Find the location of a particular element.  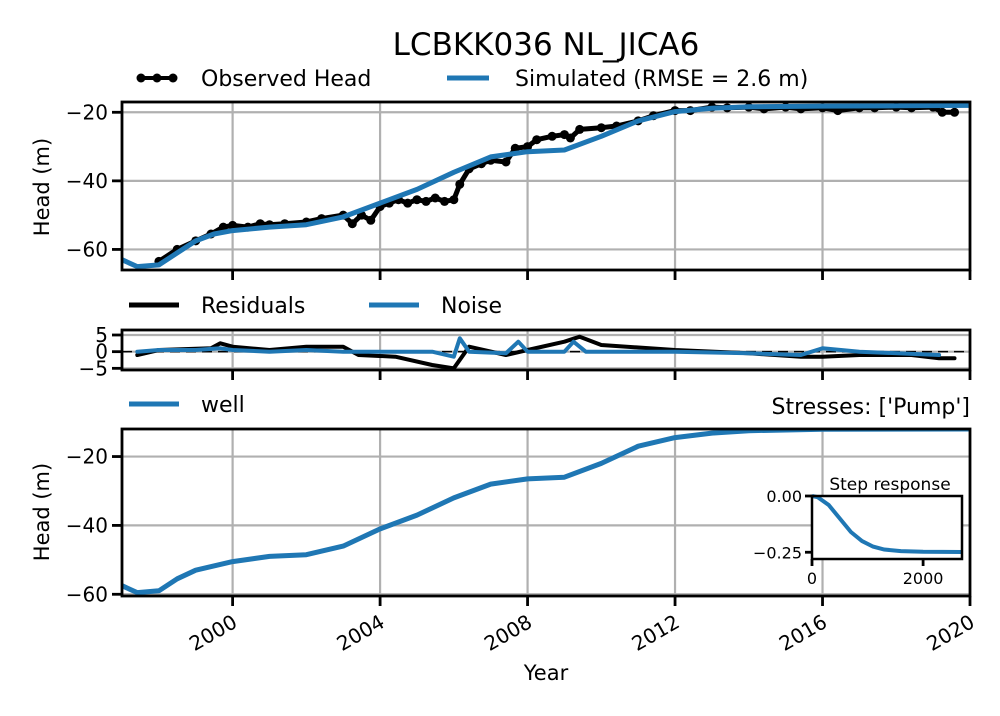

x-tick-label: 2020 is located at coordinates (950, 633).